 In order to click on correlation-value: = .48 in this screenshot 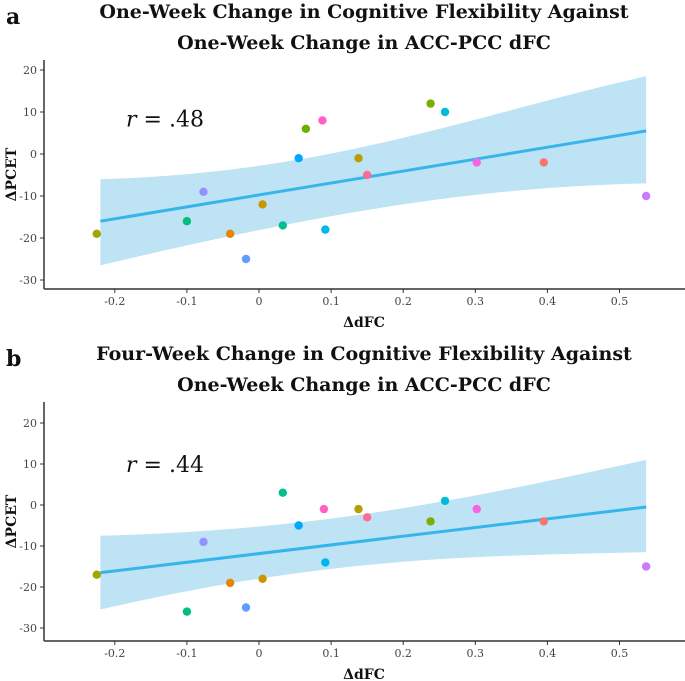, I will do `click(170, 120)`.